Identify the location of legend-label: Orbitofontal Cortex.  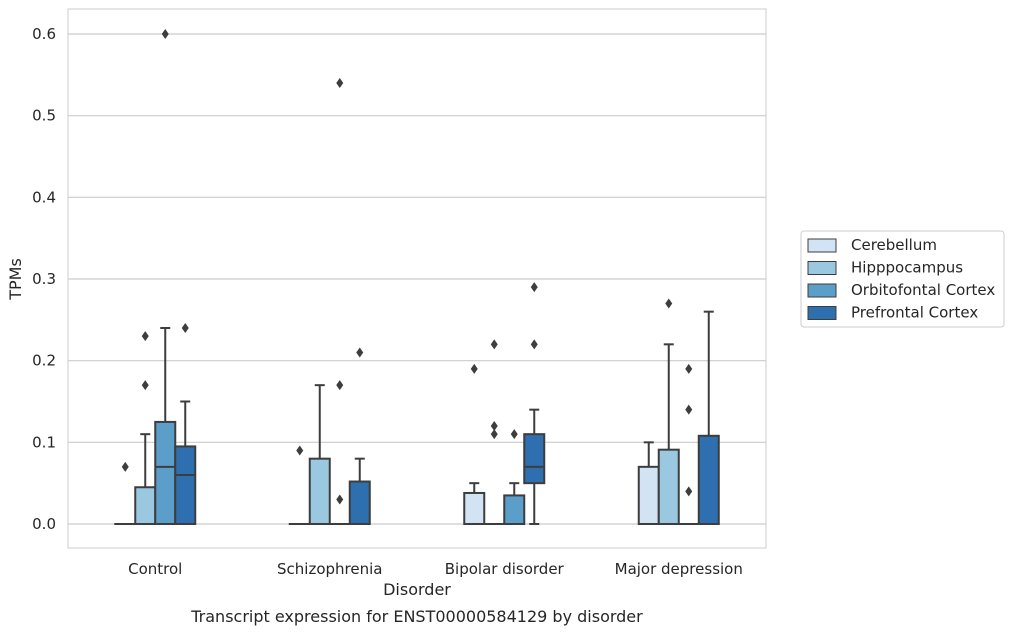
(923, 290).